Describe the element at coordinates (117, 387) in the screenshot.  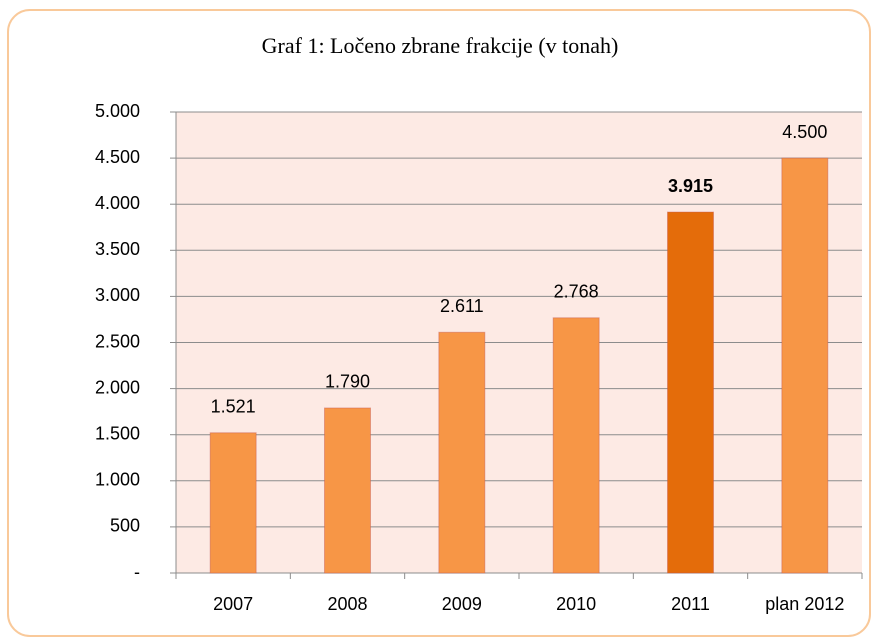
I see `y-tick-label: 2.000` at that location.